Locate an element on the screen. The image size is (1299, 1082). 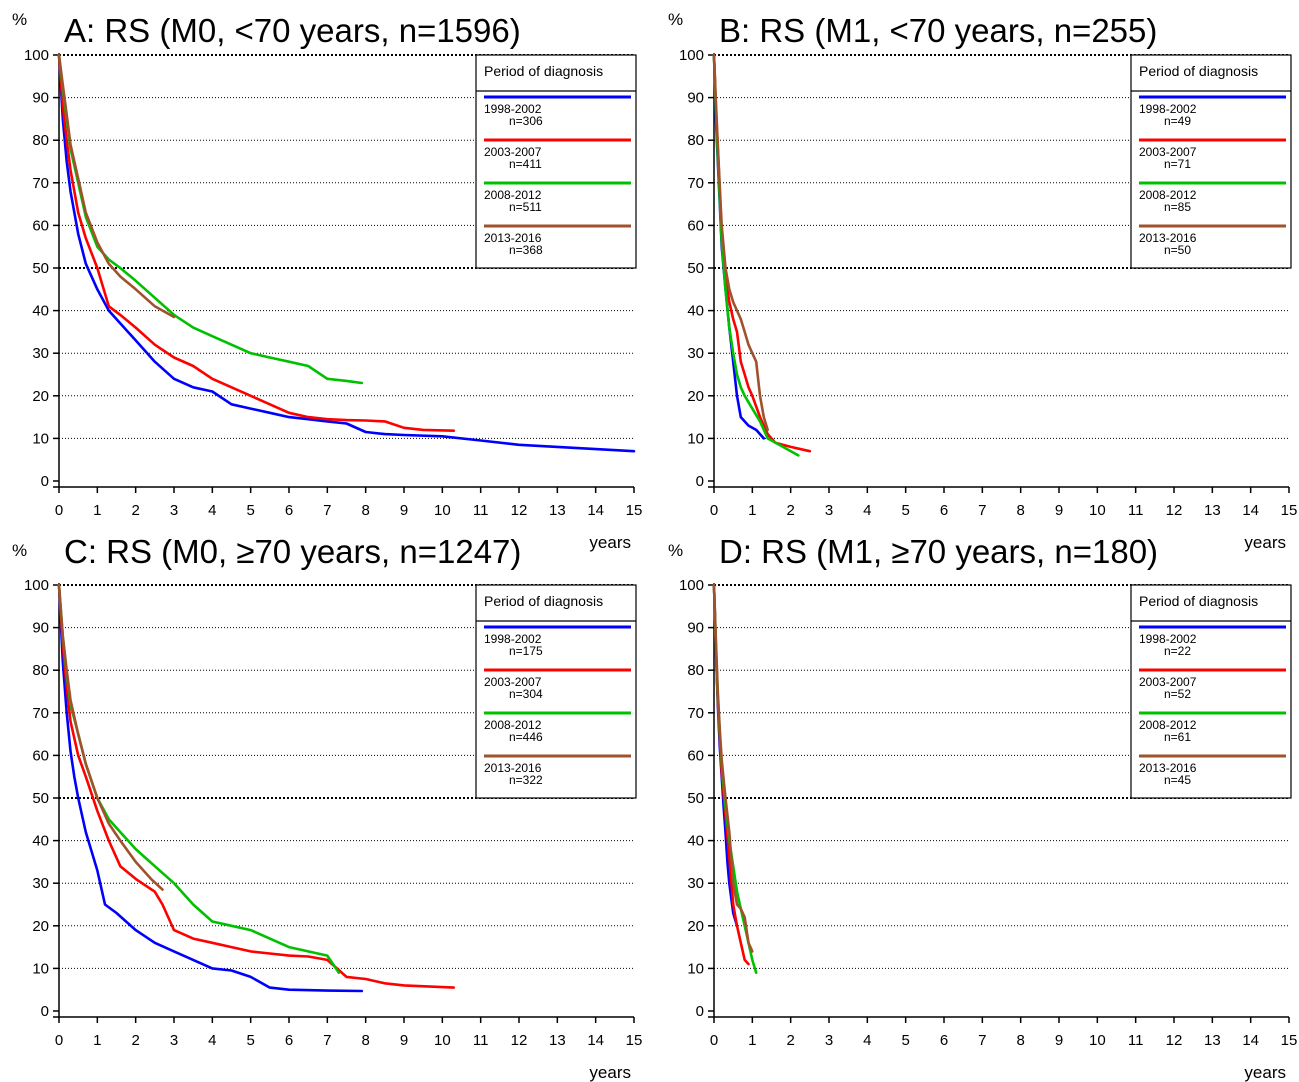
legend-entry-count: n=71 is located at coordinates (1177, 164).